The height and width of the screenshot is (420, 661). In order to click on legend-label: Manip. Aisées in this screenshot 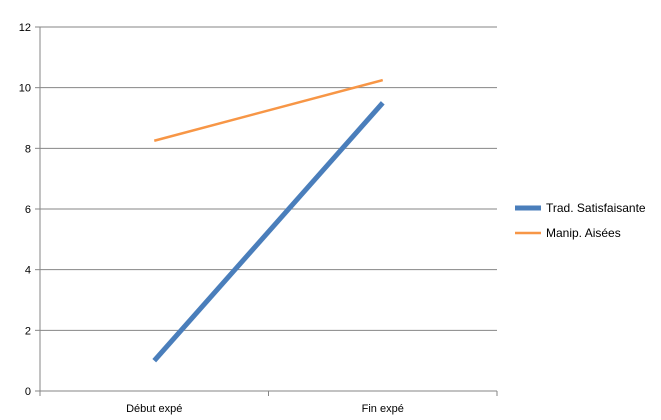, I will do `click(583, 233)`.